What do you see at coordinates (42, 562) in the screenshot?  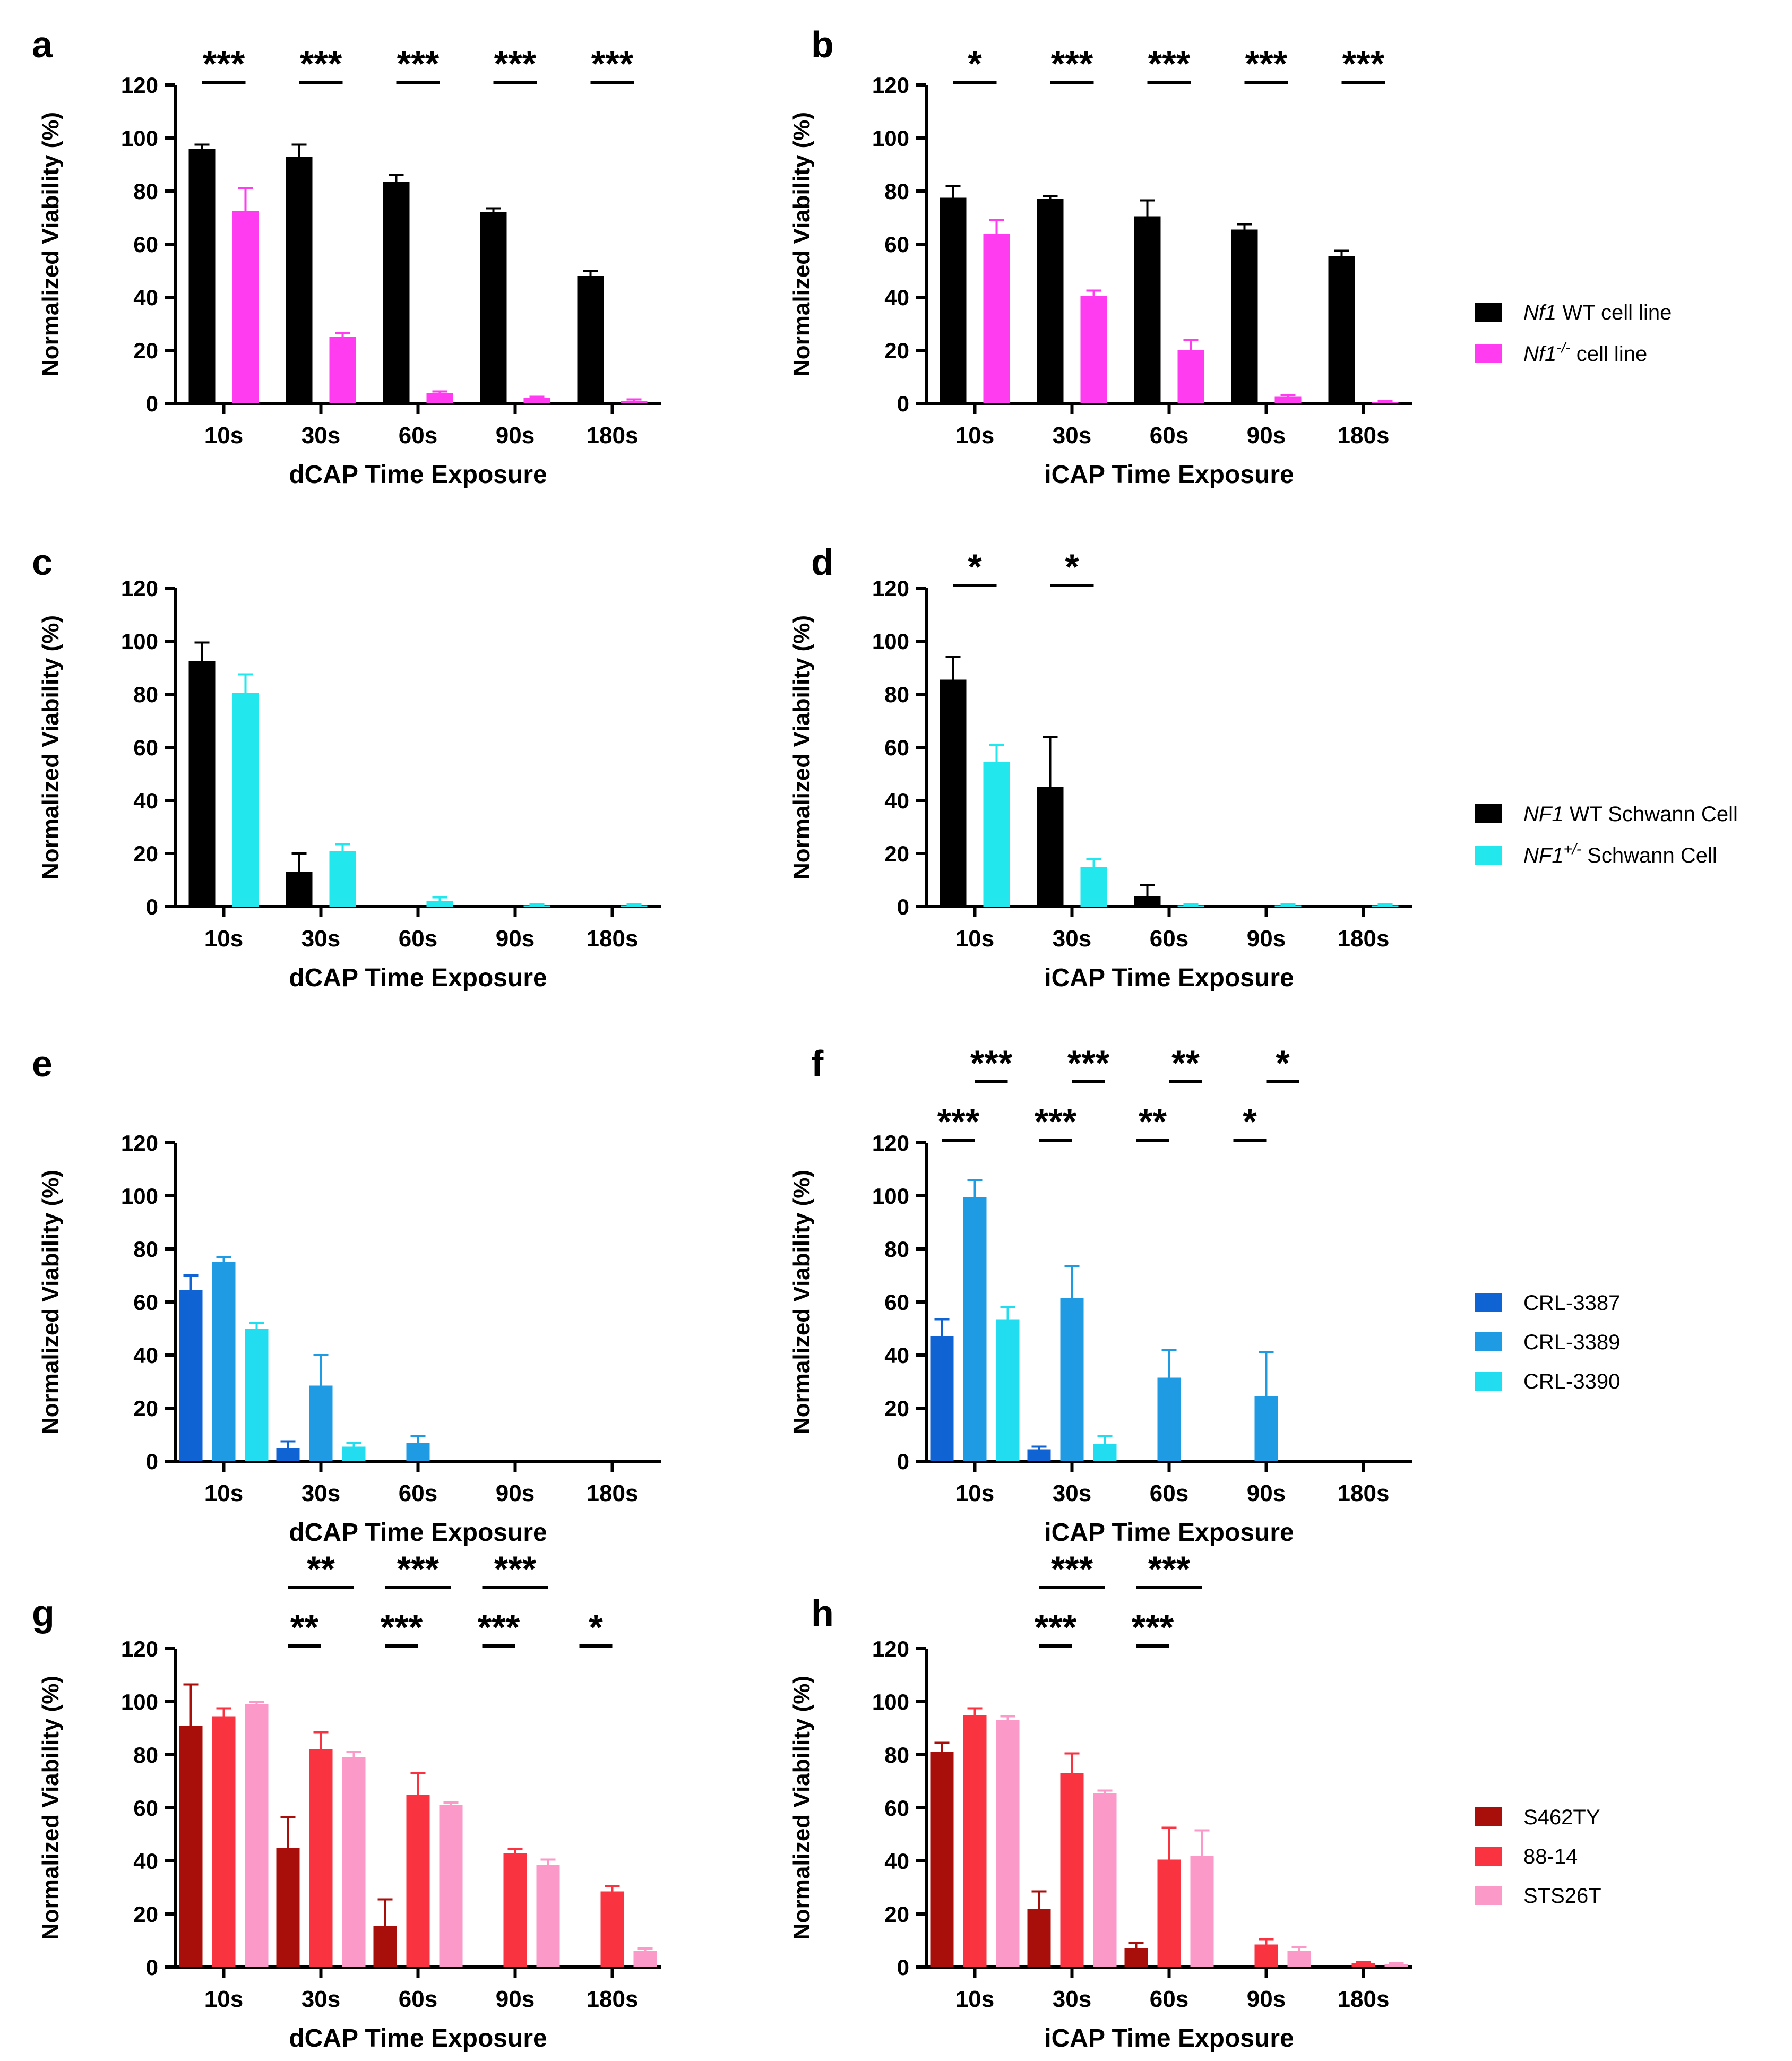 I see `panel-label: c` at bounding box center [42, 562].